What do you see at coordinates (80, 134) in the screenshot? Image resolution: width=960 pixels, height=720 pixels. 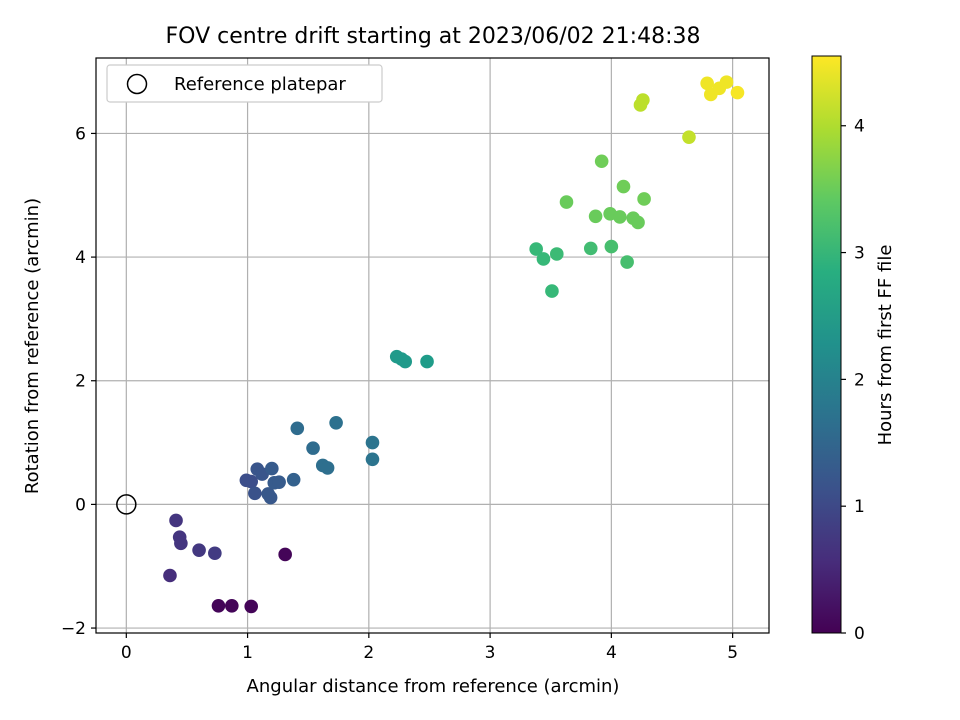 I see `y-tick-label: 6` at bounding box center [80, 134].